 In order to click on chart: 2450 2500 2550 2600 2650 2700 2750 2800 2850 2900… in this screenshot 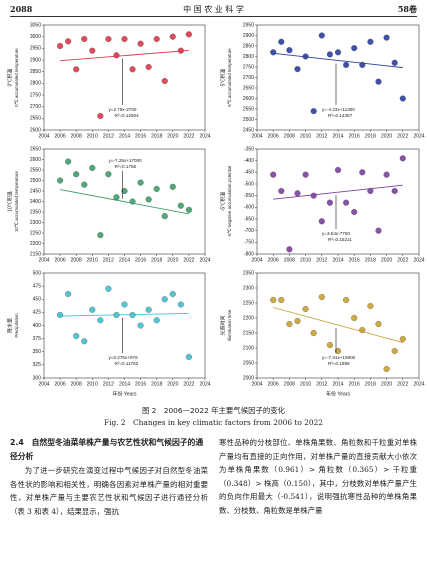, I will do `click(321, 80)`.